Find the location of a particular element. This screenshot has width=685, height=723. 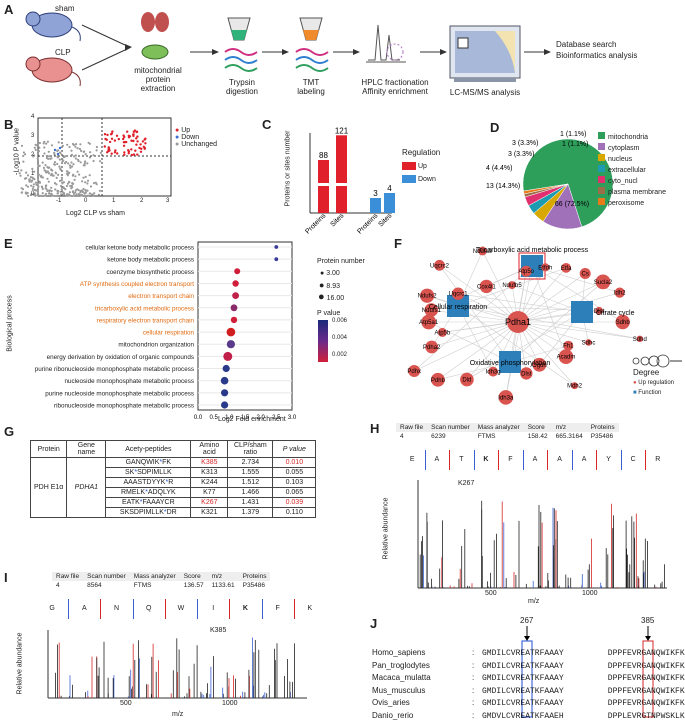

step-mito-extraction: mitochondrial protein extraction is located at coordinates (158, 79).